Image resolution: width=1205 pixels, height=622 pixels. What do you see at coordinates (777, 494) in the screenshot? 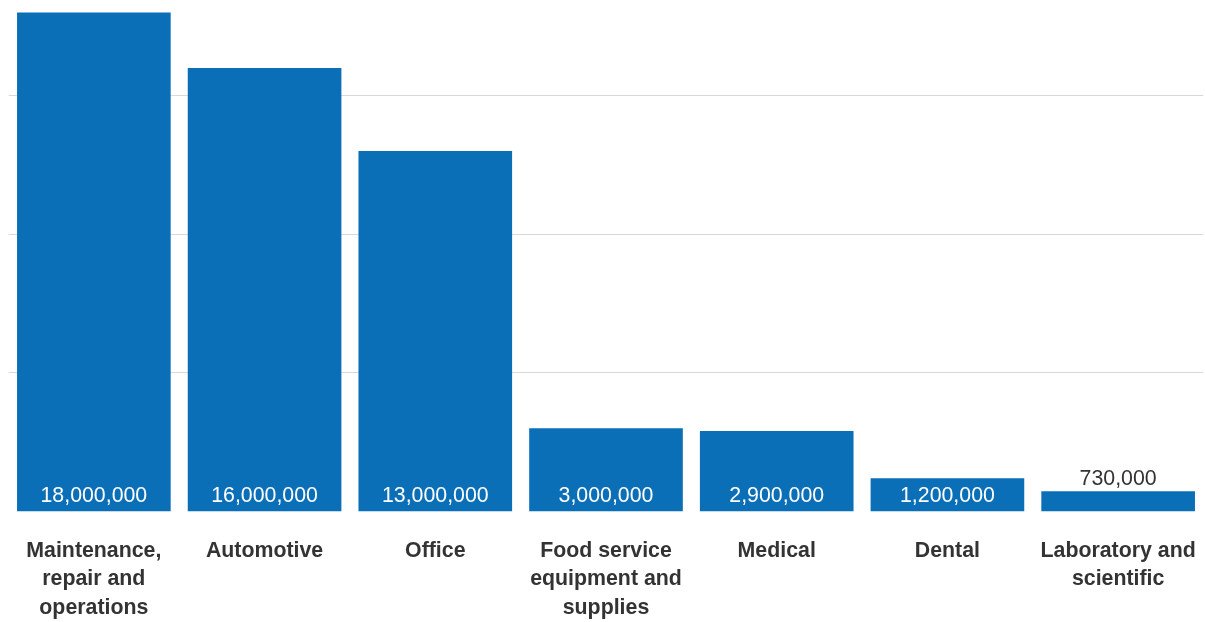
I see `data-label: 2,900,000` at bounding box center [777, 494].